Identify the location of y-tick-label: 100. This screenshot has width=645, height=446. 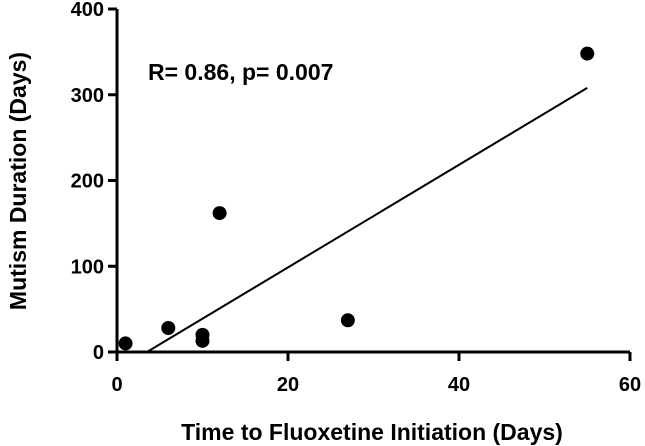
(87, 267).